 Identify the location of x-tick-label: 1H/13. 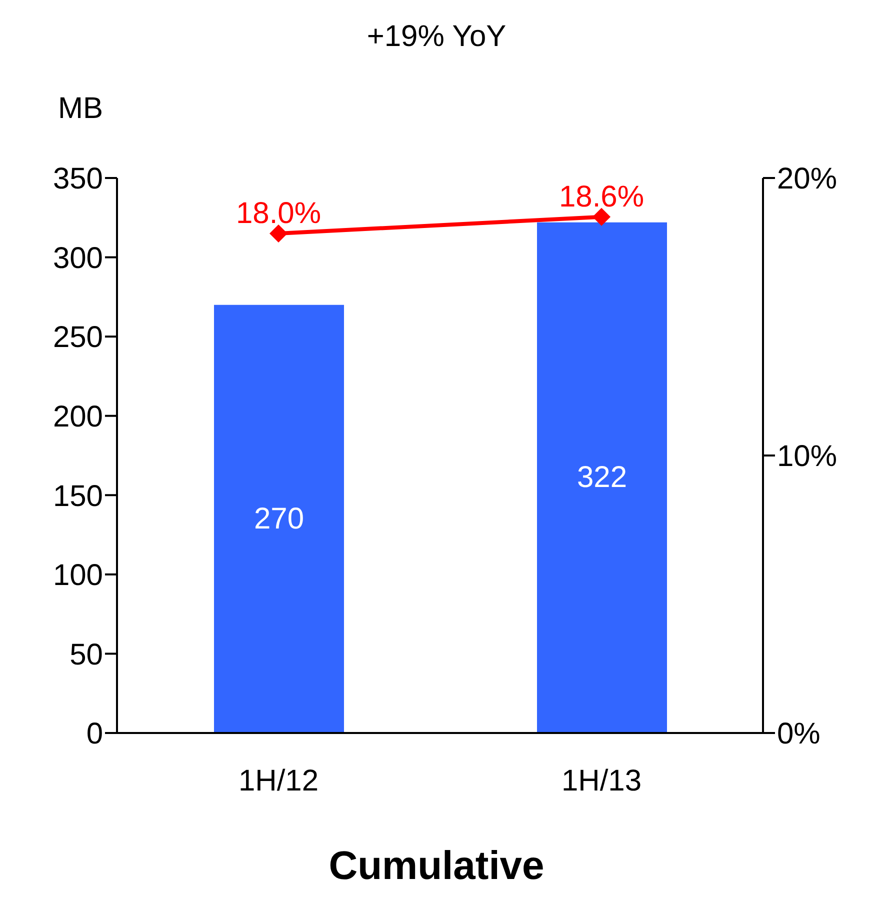
(601, 781).